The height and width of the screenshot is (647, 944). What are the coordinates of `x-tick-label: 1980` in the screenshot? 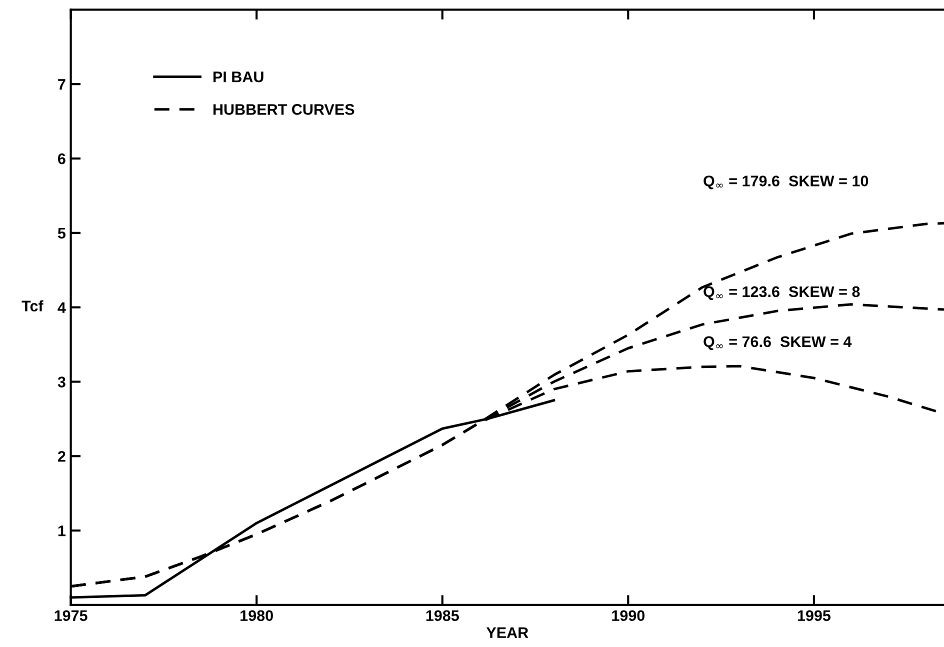 It's located at (256, 616).